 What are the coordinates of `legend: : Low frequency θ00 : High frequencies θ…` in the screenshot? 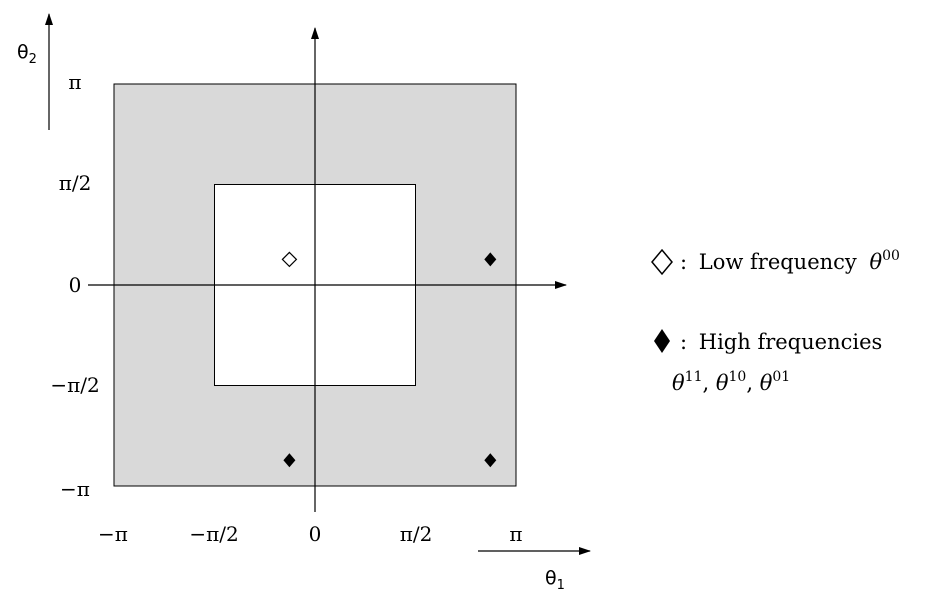 It's located at (775, 321).